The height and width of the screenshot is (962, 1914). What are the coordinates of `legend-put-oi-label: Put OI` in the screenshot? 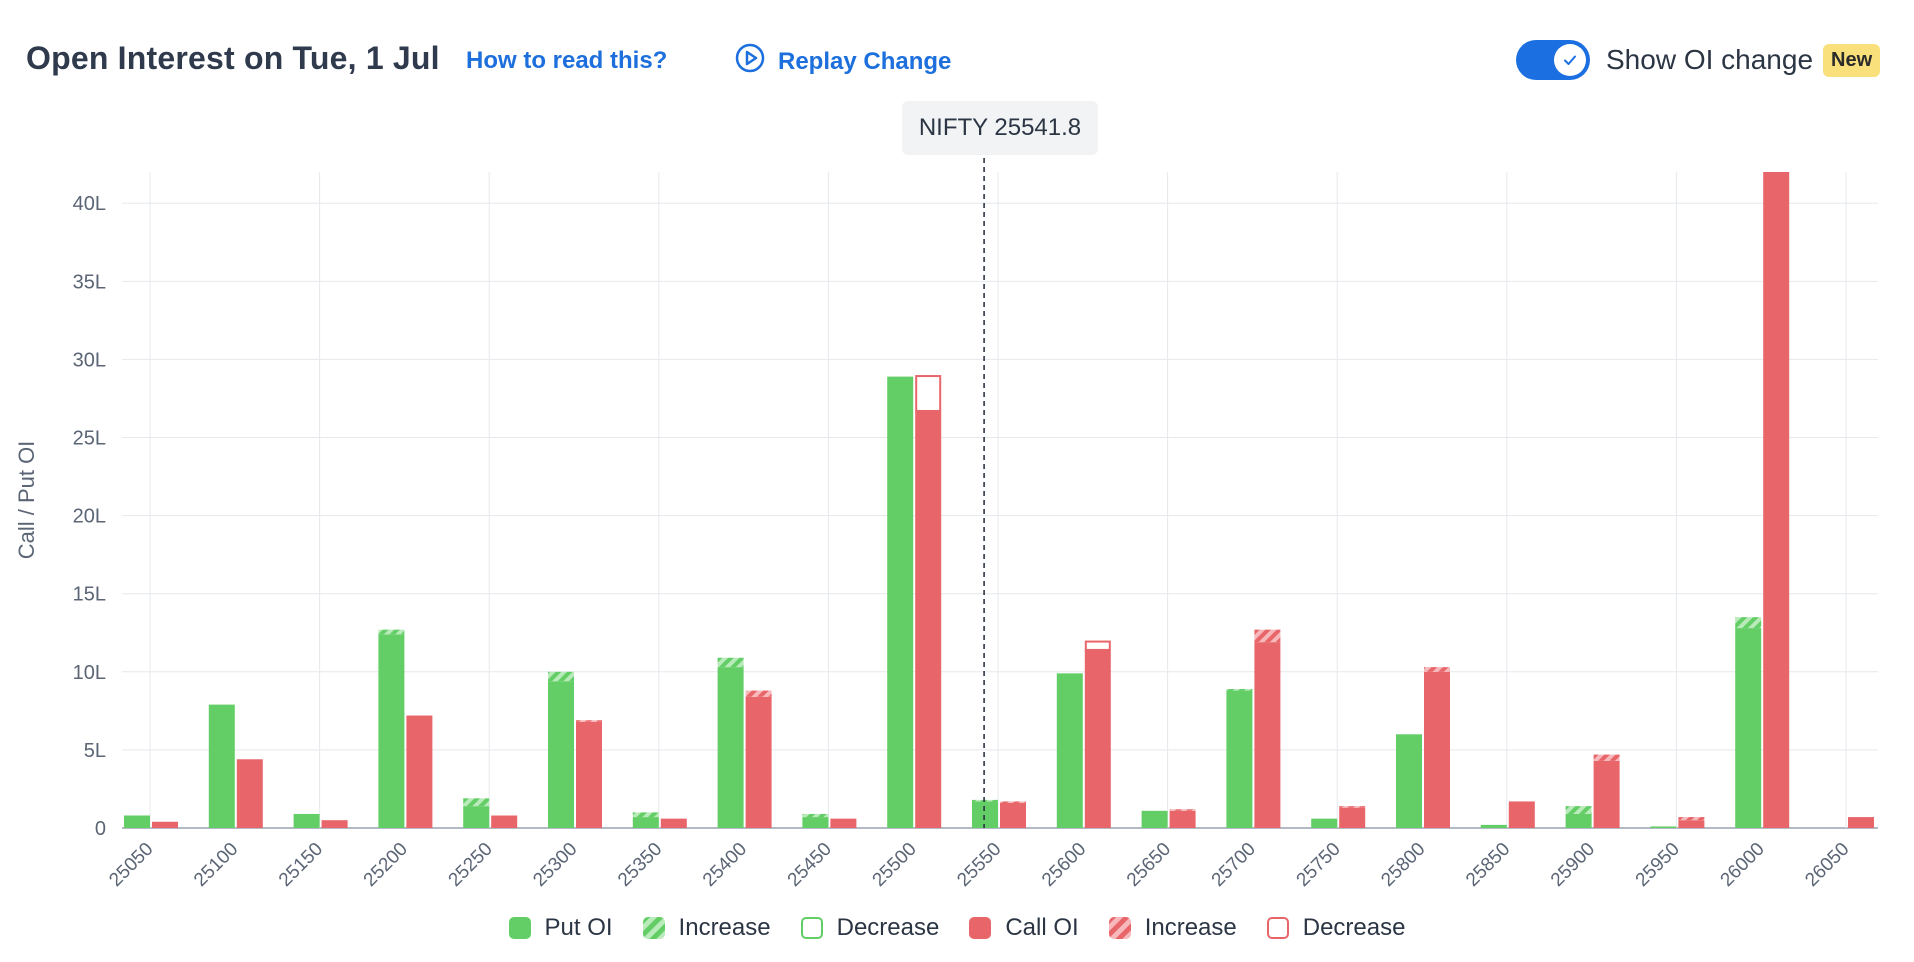 It's located at (578, 927).